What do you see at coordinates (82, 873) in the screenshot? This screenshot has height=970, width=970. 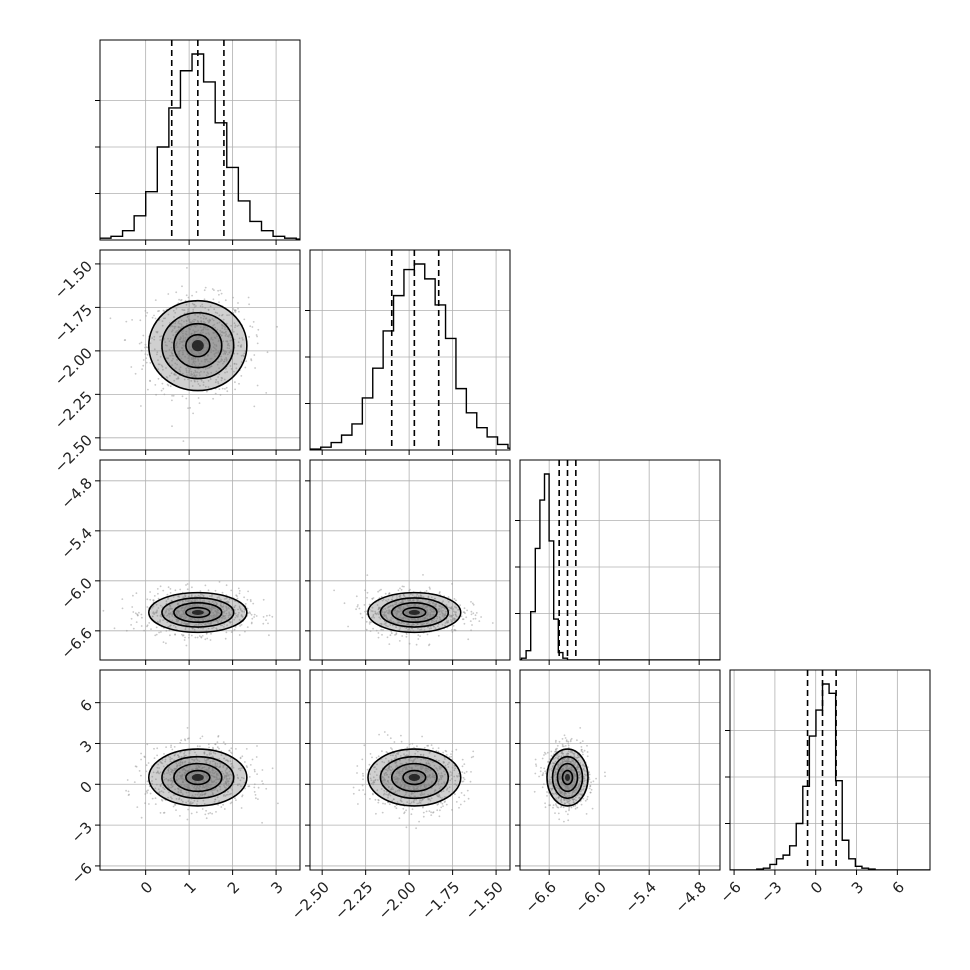 I see `y-tick-label: −6` at bounding box center [82, 873].